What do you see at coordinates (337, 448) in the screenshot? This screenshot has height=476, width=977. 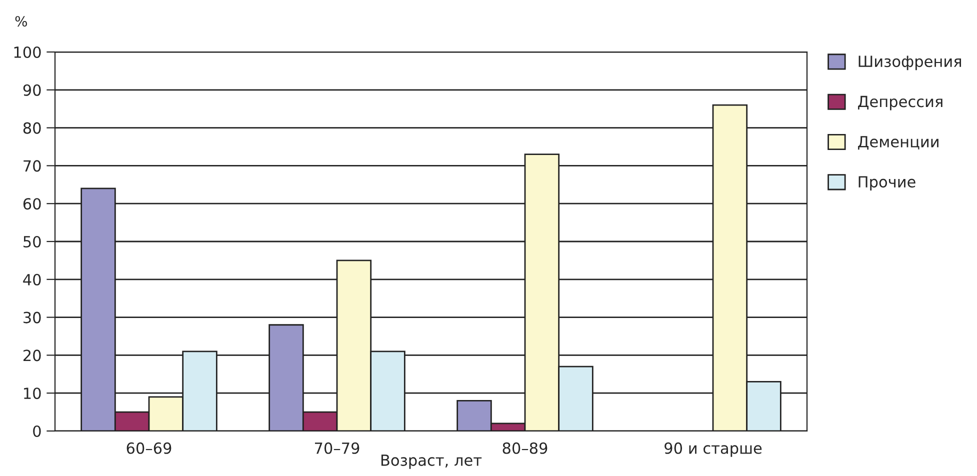 I see `x-tick-label: 70–79` at bounding box center [337, 448].